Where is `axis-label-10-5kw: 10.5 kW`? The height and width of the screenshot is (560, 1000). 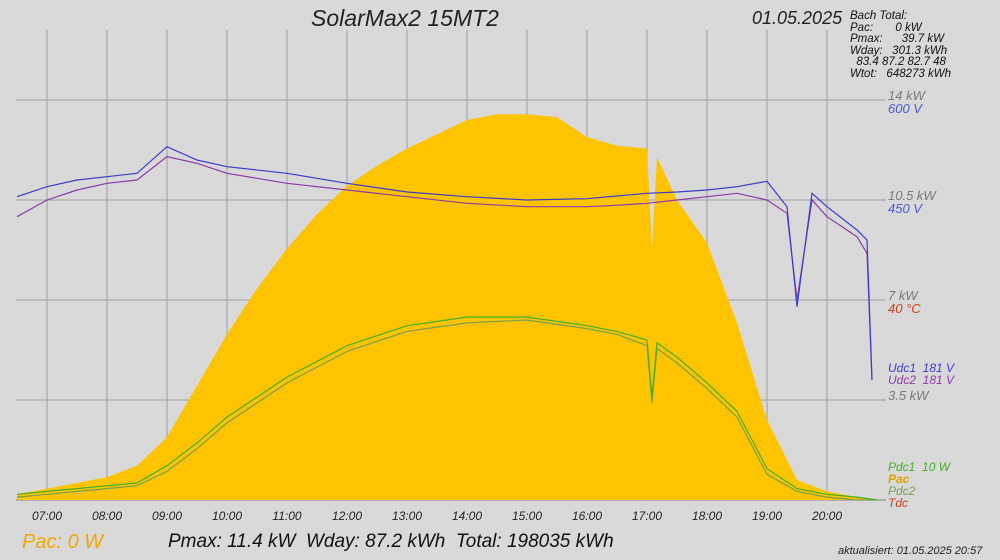
axis-label-10-5kw: 10.5 kW is located at coordinates (912, 195).